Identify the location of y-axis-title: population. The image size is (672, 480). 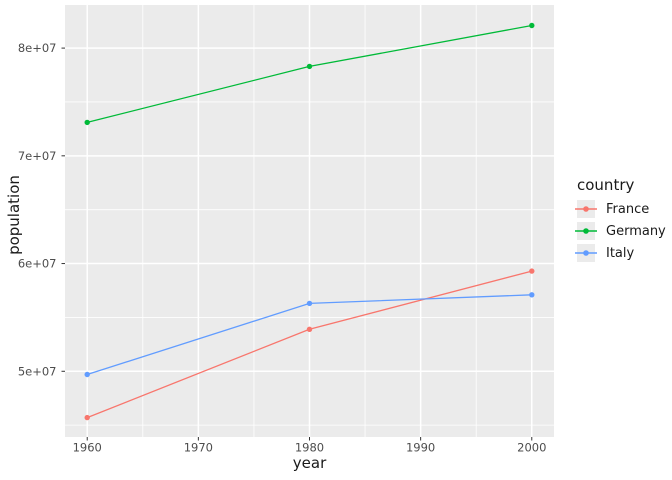
(14, 215).